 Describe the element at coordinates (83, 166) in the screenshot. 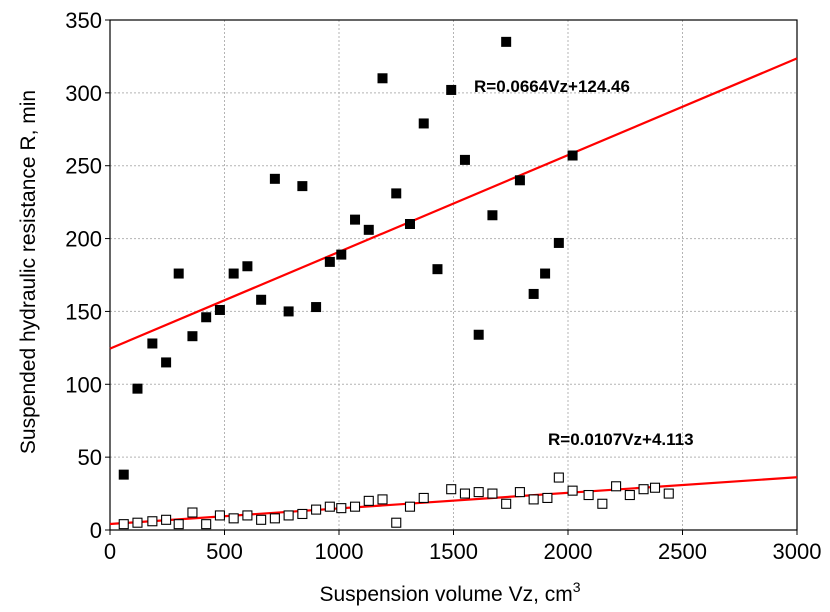

I see `y-tick-label: 250` at that location.